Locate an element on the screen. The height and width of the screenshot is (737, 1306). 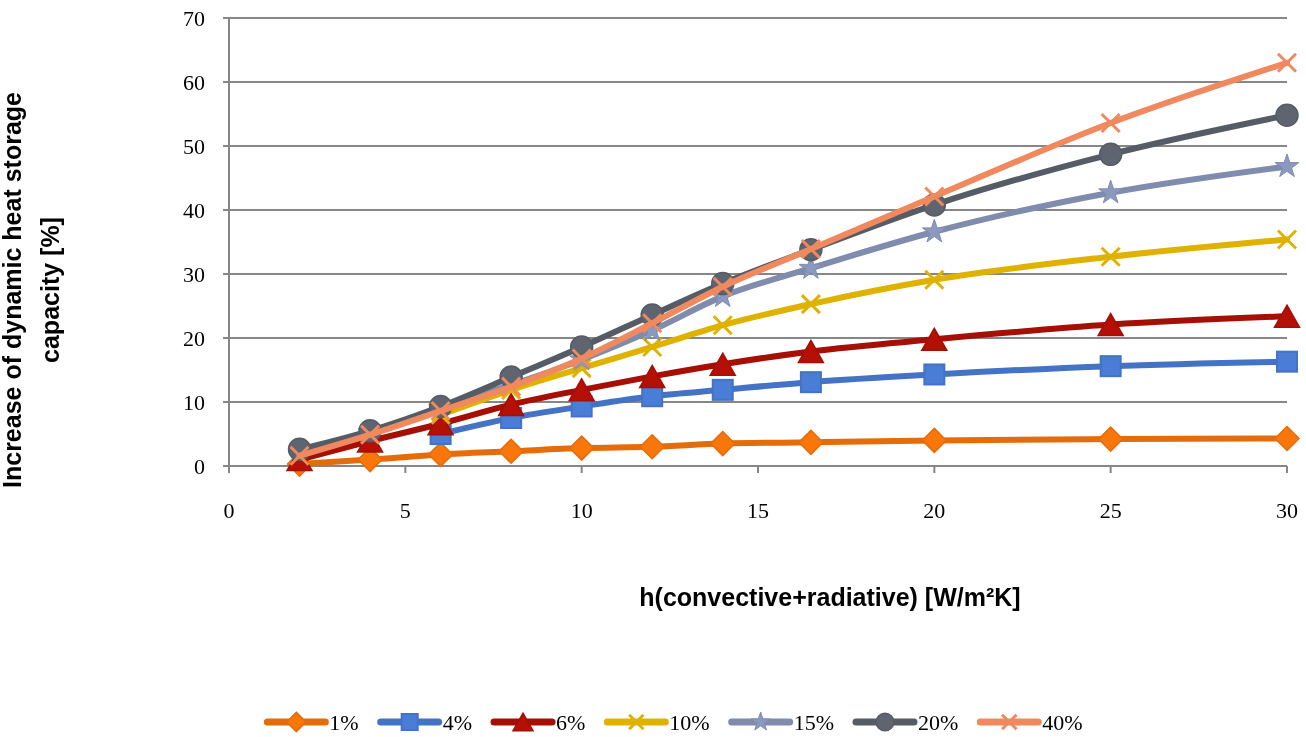
x-tick-label: 10 is located at coordinates (581, 510).